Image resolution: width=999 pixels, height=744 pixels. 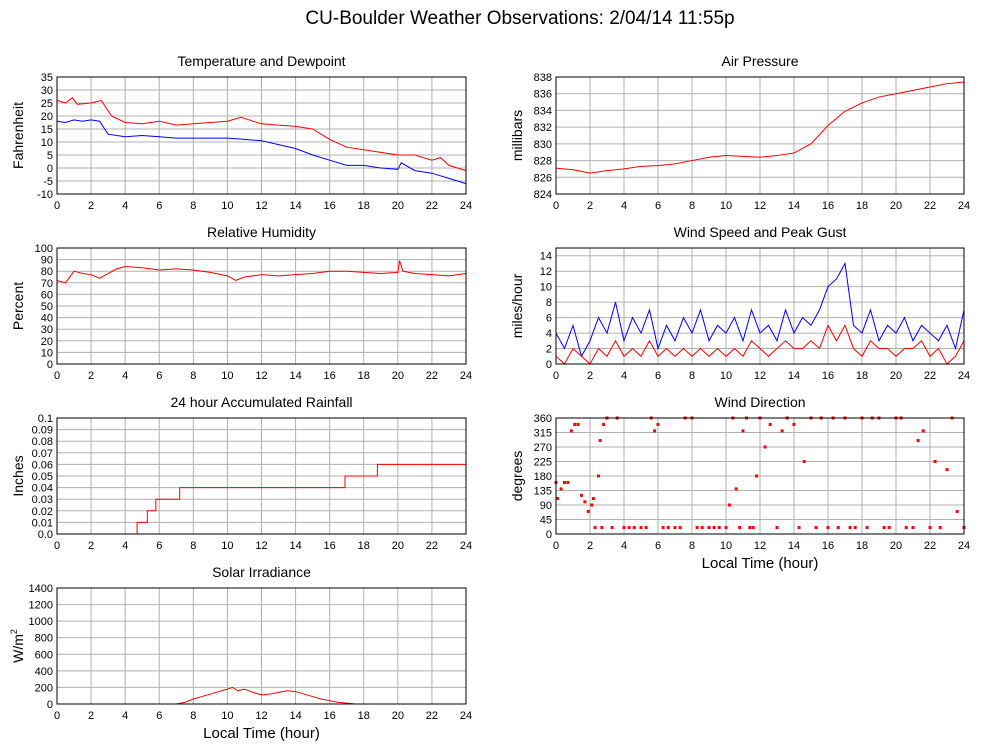 I want to click on y-tick-label: 270, so click(x=543, y=448).